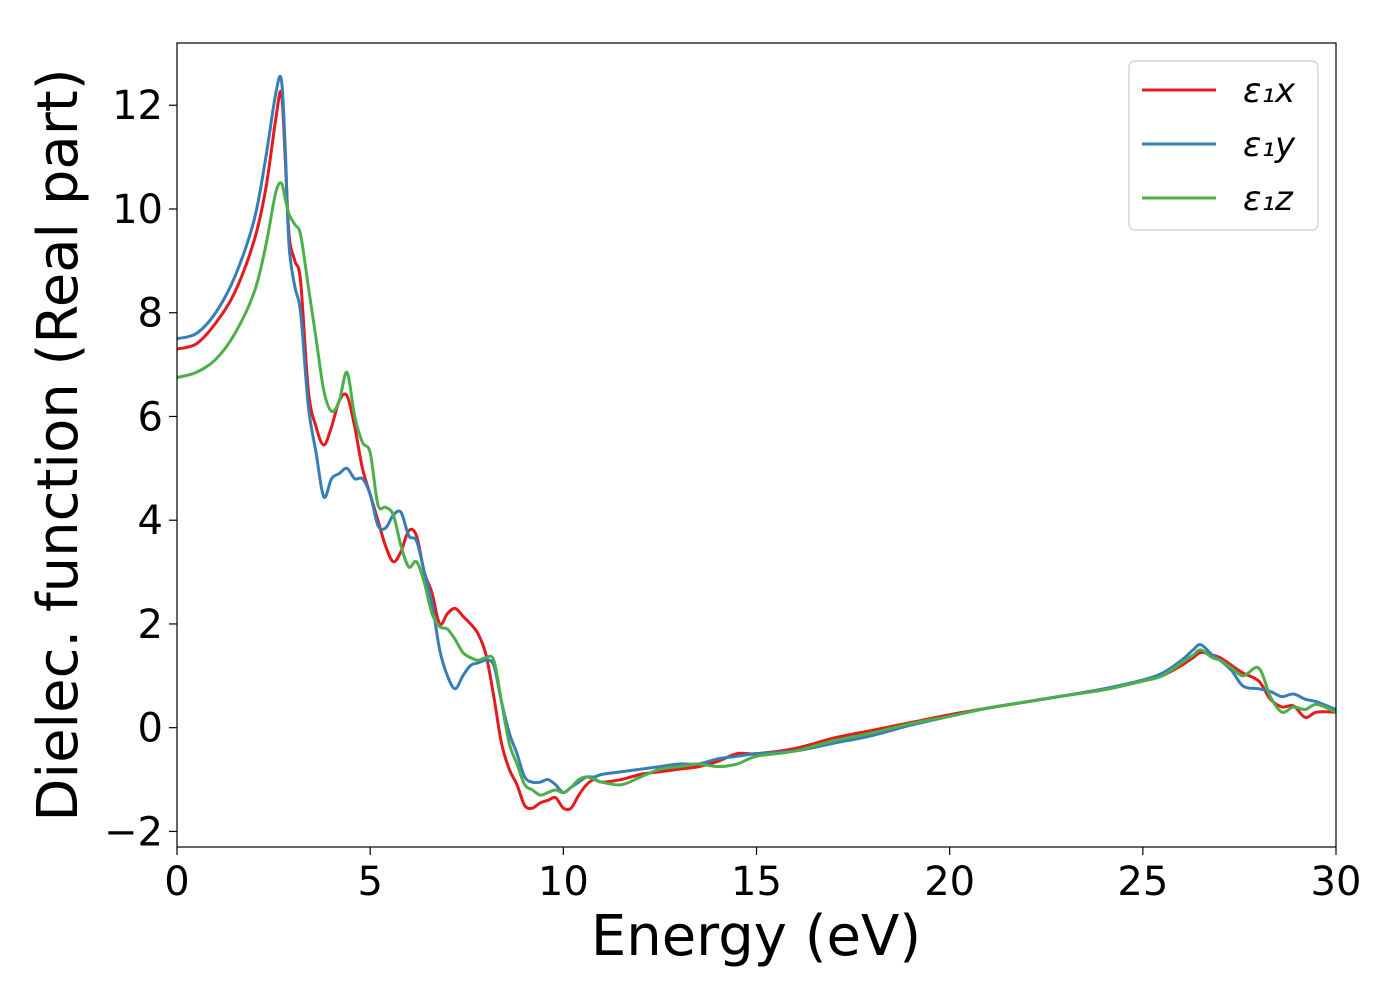 The width and height of the screenshot is (1400, 1000). Describe the element at coordinates (1269, 145) in the screenshot. I see `legend-label-2: ε₁y` at that location.